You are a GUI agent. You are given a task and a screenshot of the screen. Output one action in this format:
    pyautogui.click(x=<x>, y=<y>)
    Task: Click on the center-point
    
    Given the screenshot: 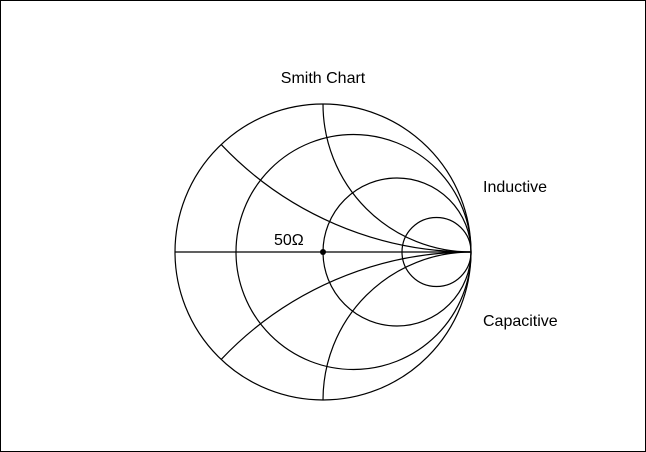 What is the action you would take?
    pyautogui.click(x=323, y=252)
    